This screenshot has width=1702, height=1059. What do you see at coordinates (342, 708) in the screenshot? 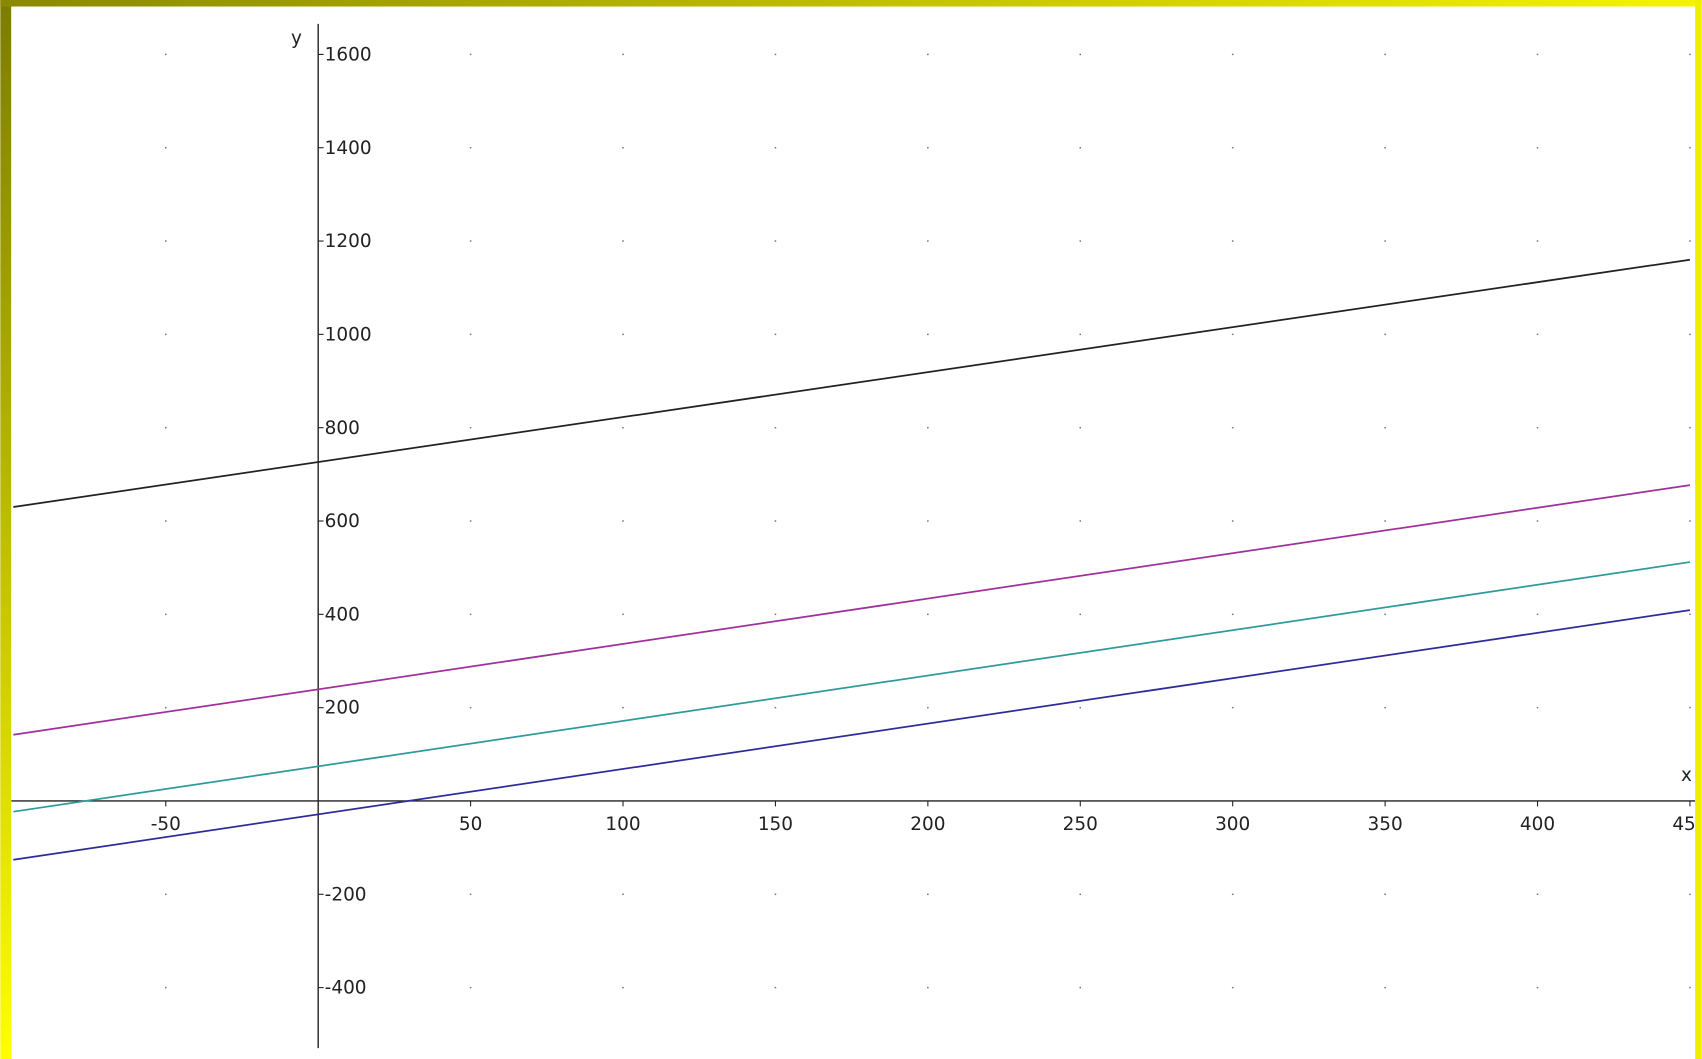
I see `y-tick-label: 200` at bounding box center [342, 708].